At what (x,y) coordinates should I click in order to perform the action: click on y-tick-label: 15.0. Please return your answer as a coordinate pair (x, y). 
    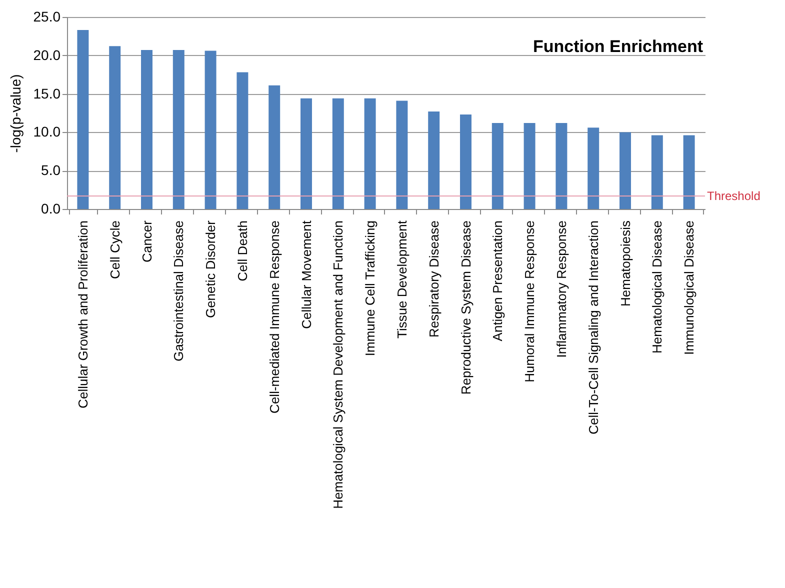
    Looking at the image, I should click on (47, 93).